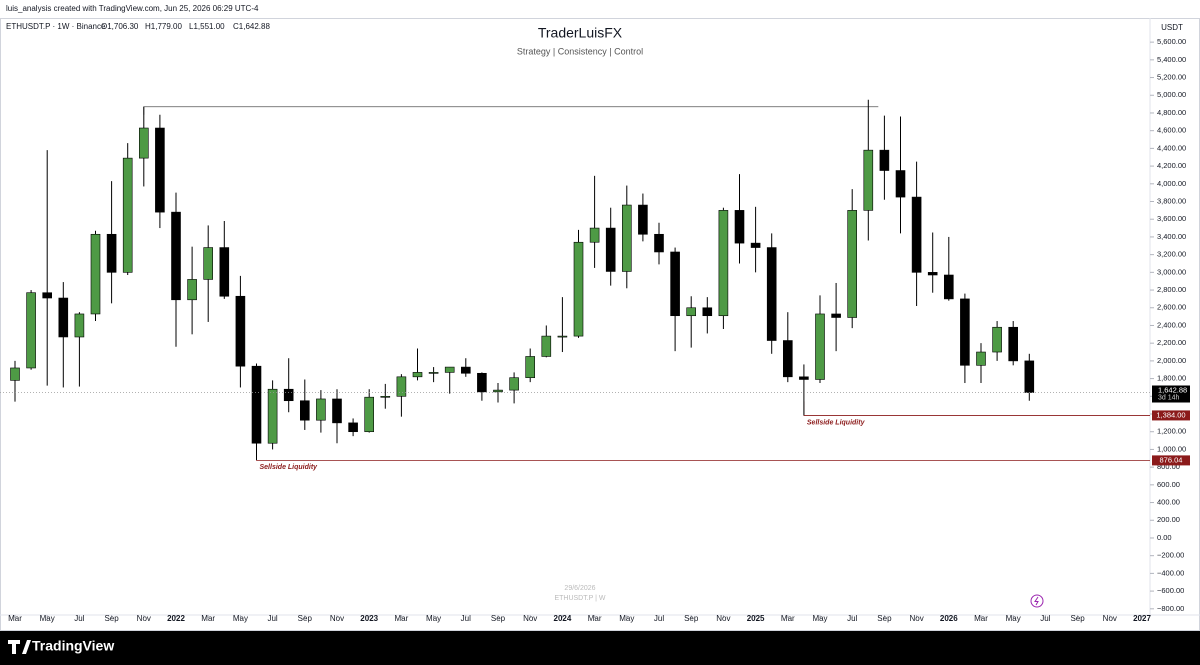 The width and height of the screenshot is (1200, 665). What do you see at coordinates (1171, 236) in the screenshot?
I see `y-tick-label: 3,400.00` at bounding box center [1171, 236].